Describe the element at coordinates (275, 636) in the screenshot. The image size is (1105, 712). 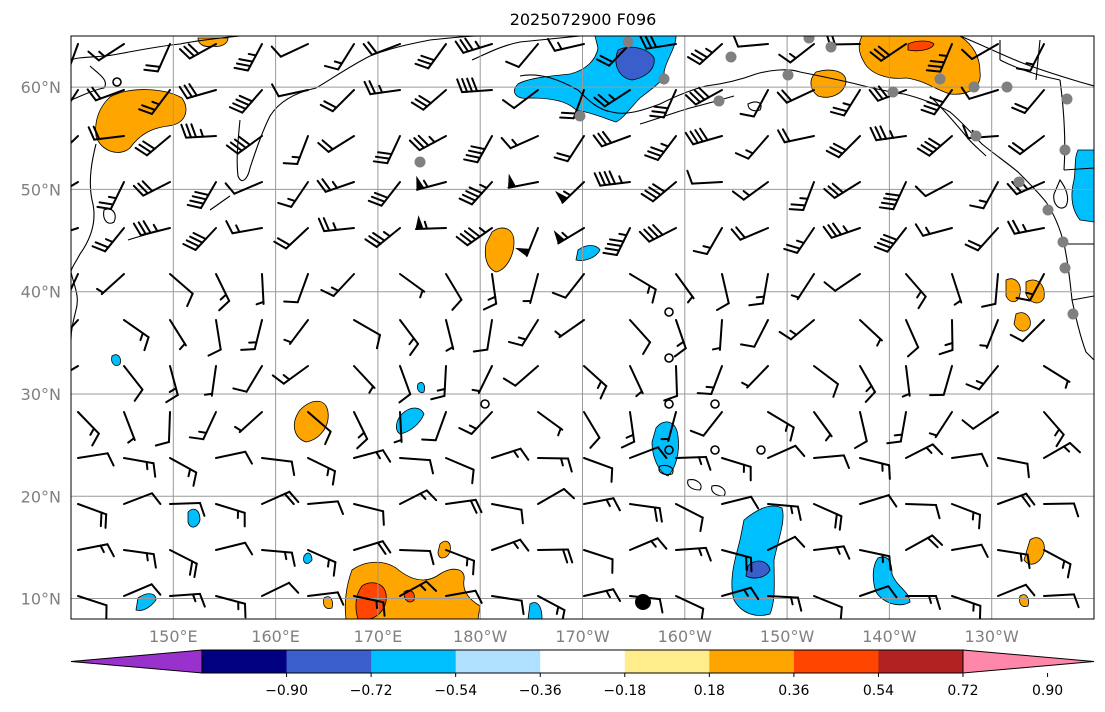
I see `longitude-tick-label: 160°E` at that location.